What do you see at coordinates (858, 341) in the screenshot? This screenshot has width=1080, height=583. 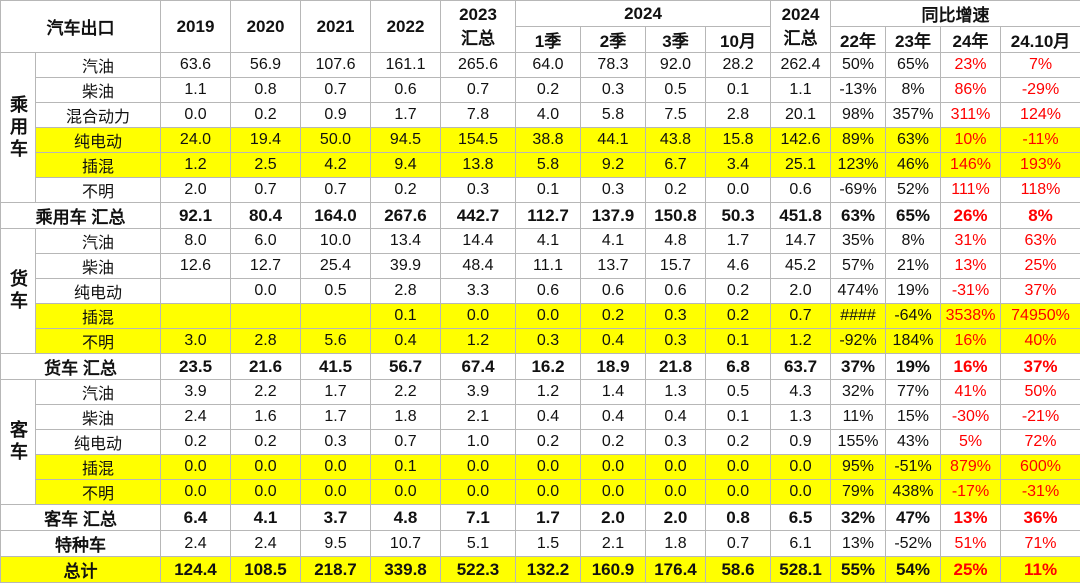 I see `value-cell: -92%` at bounding box center [858, 341].